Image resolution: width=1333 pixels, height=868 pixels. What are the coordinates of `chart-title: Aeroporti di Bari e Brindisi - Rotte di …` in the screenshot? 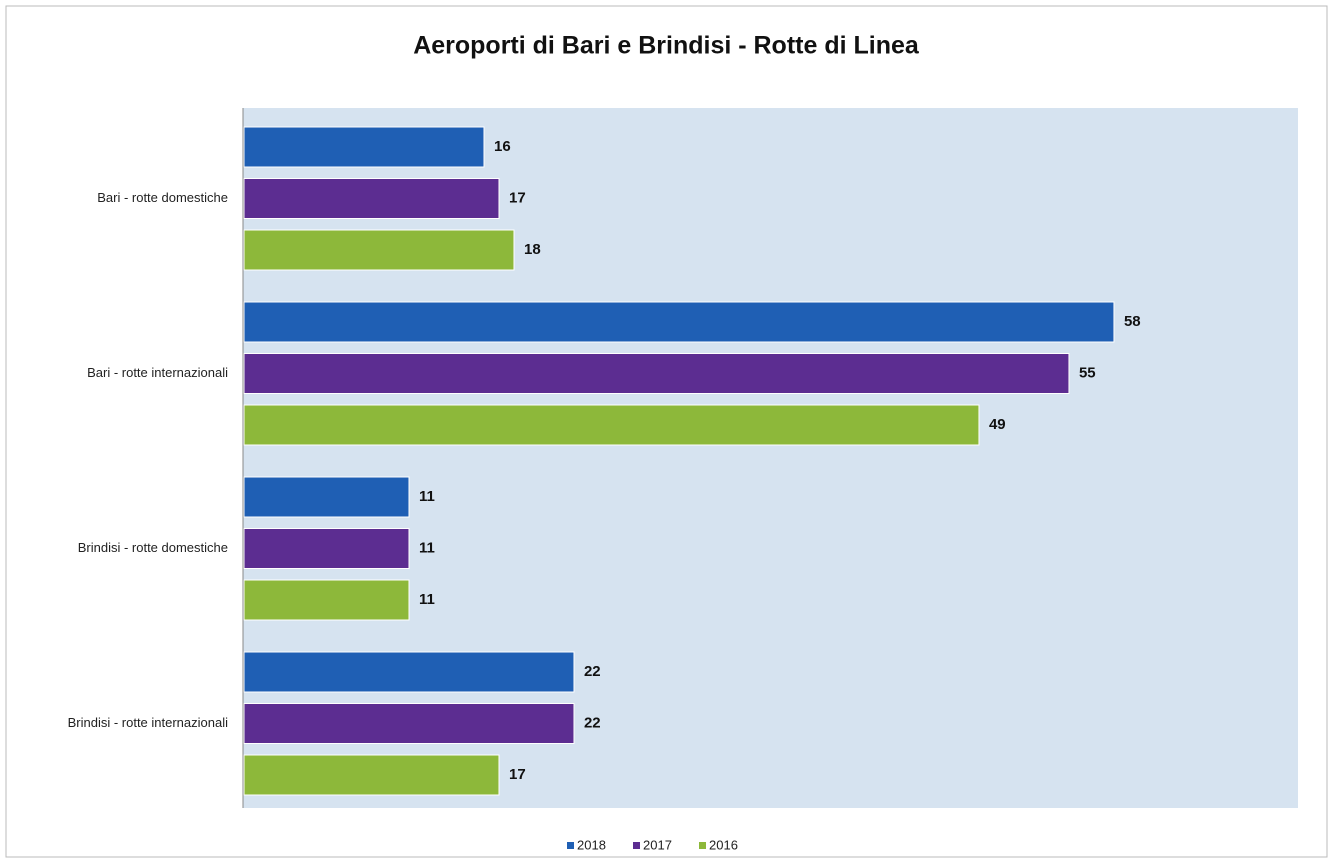 It's located at (666, 46).